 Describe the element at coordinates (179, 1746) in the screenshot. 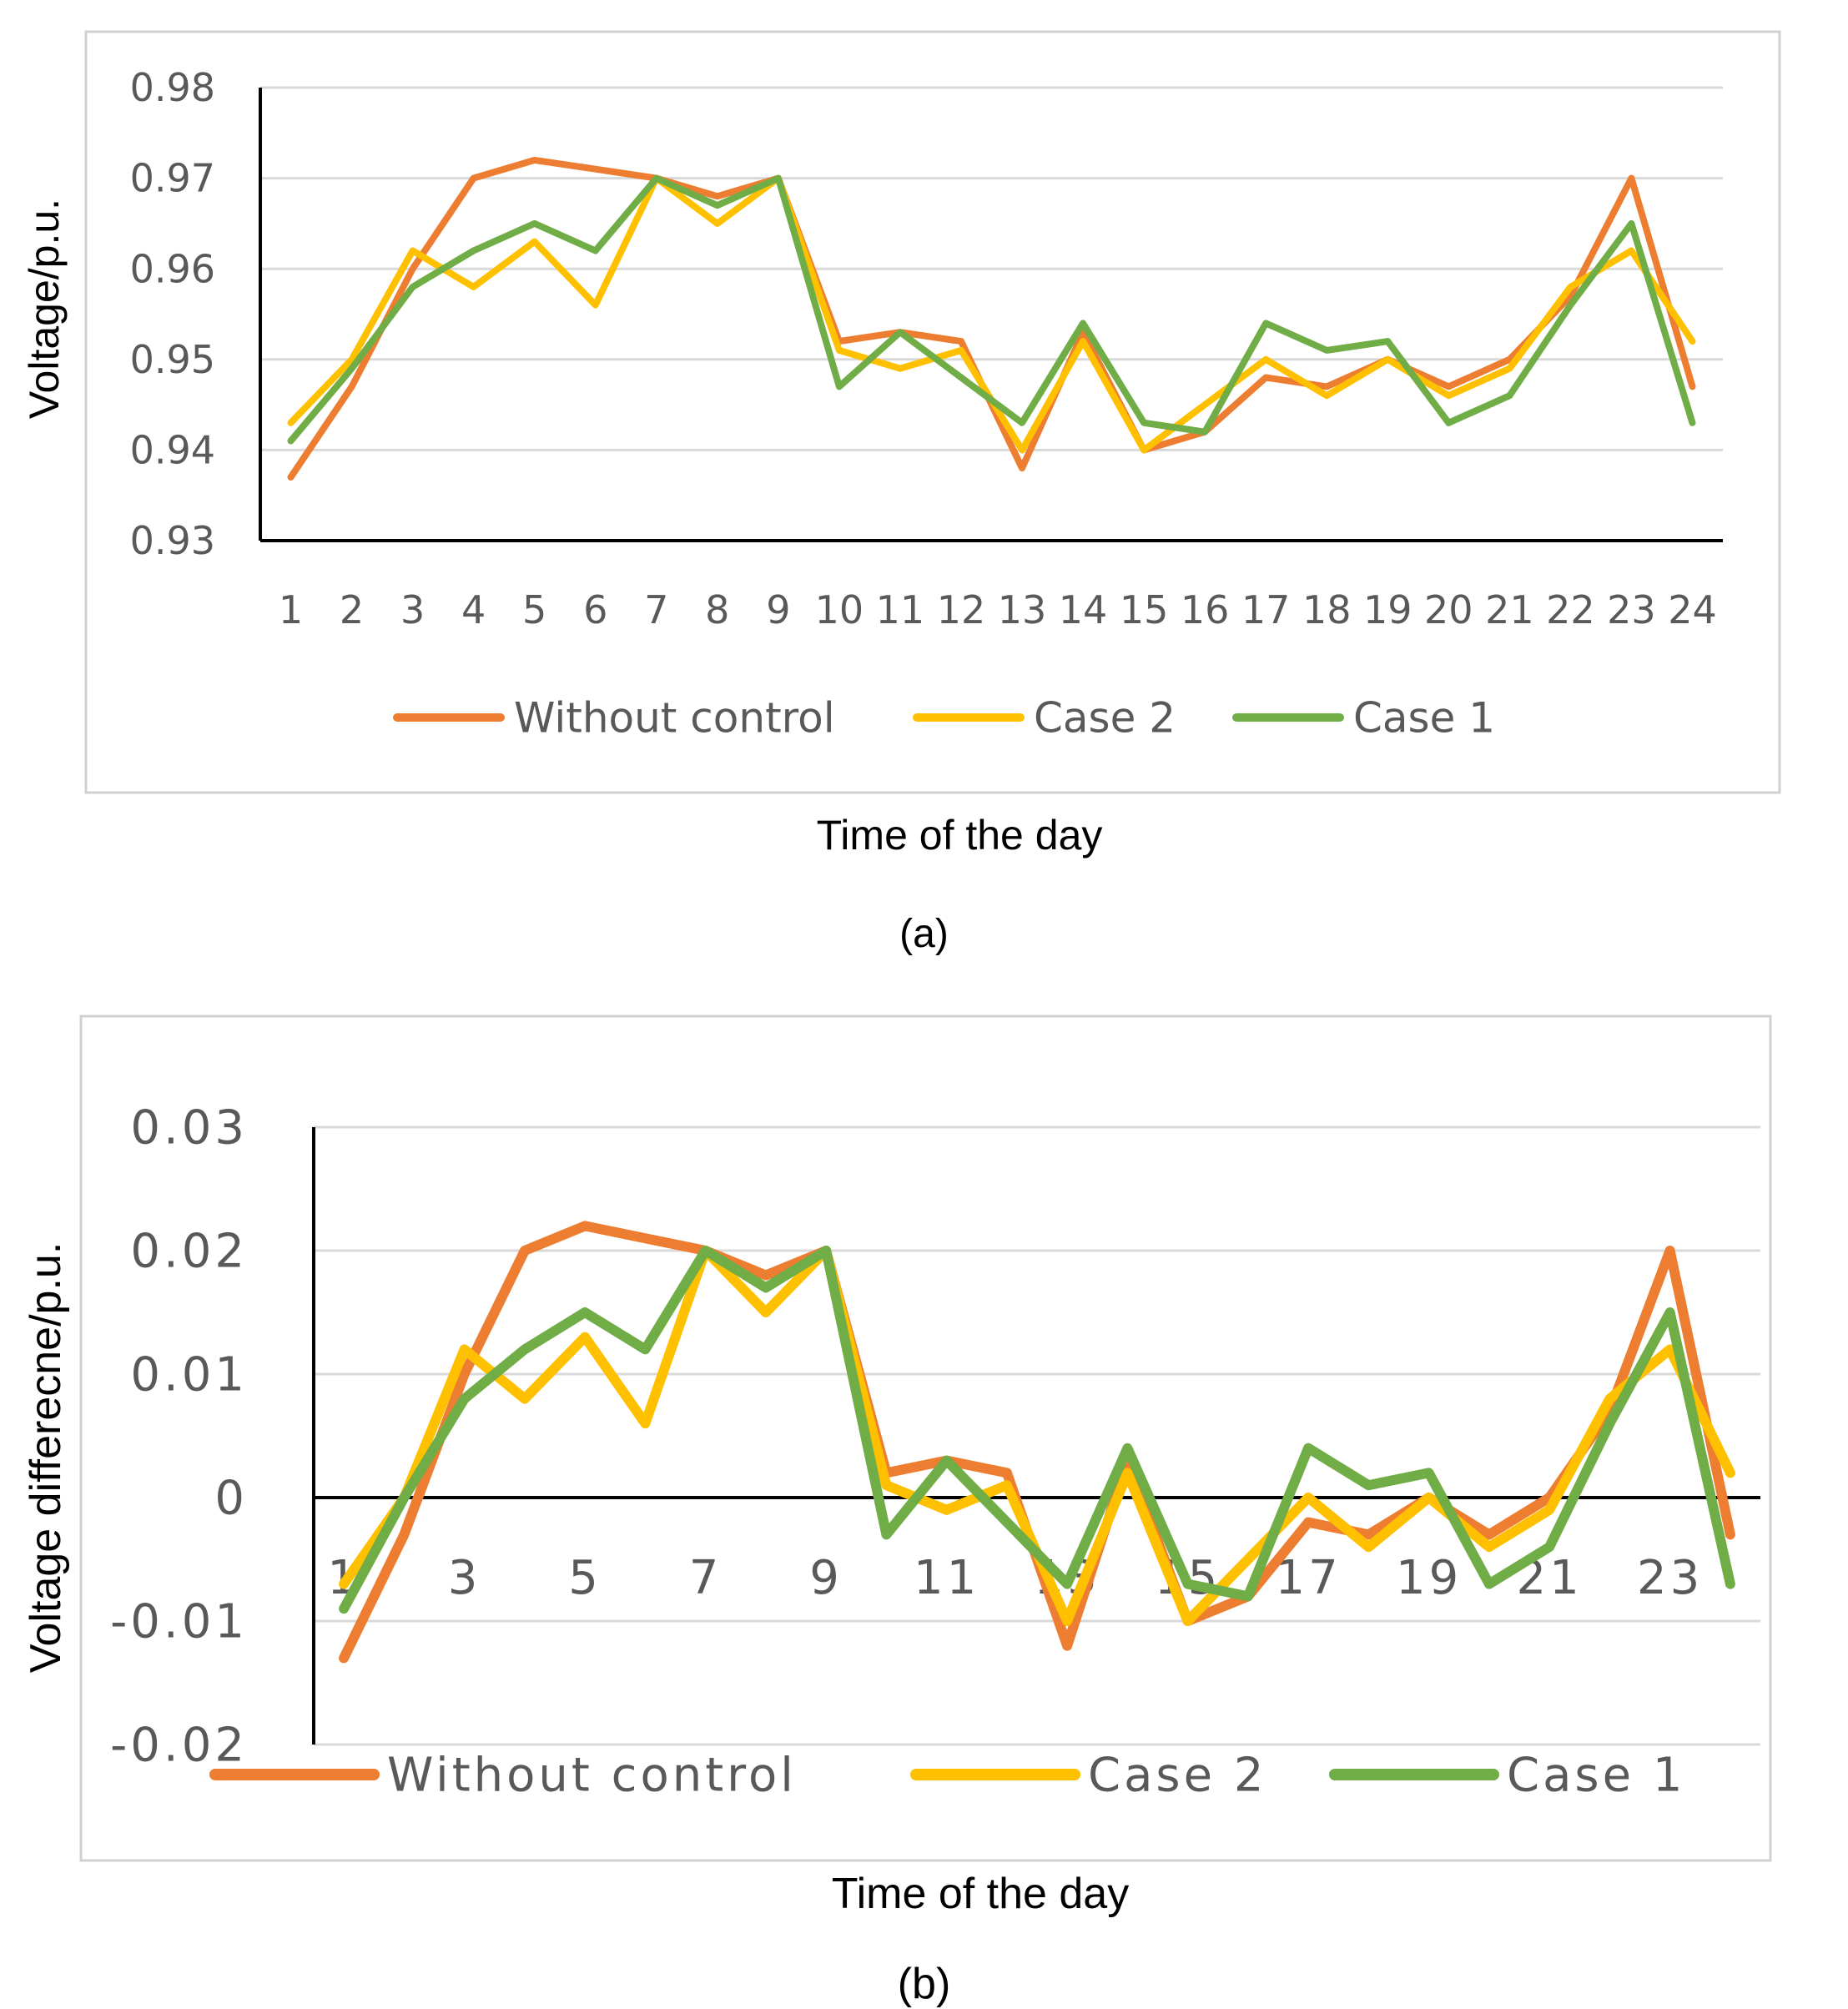

I see `y-tick-label: -0.02` at that location.